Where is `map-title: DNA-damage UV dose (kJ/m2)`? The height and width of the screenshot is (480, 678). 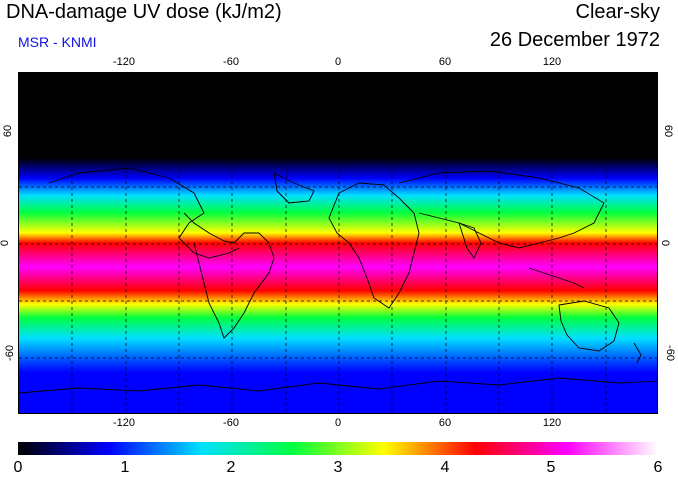
map-title: DNA-damage UV dose (kJ/m2) is located at coordinates (144, 12).